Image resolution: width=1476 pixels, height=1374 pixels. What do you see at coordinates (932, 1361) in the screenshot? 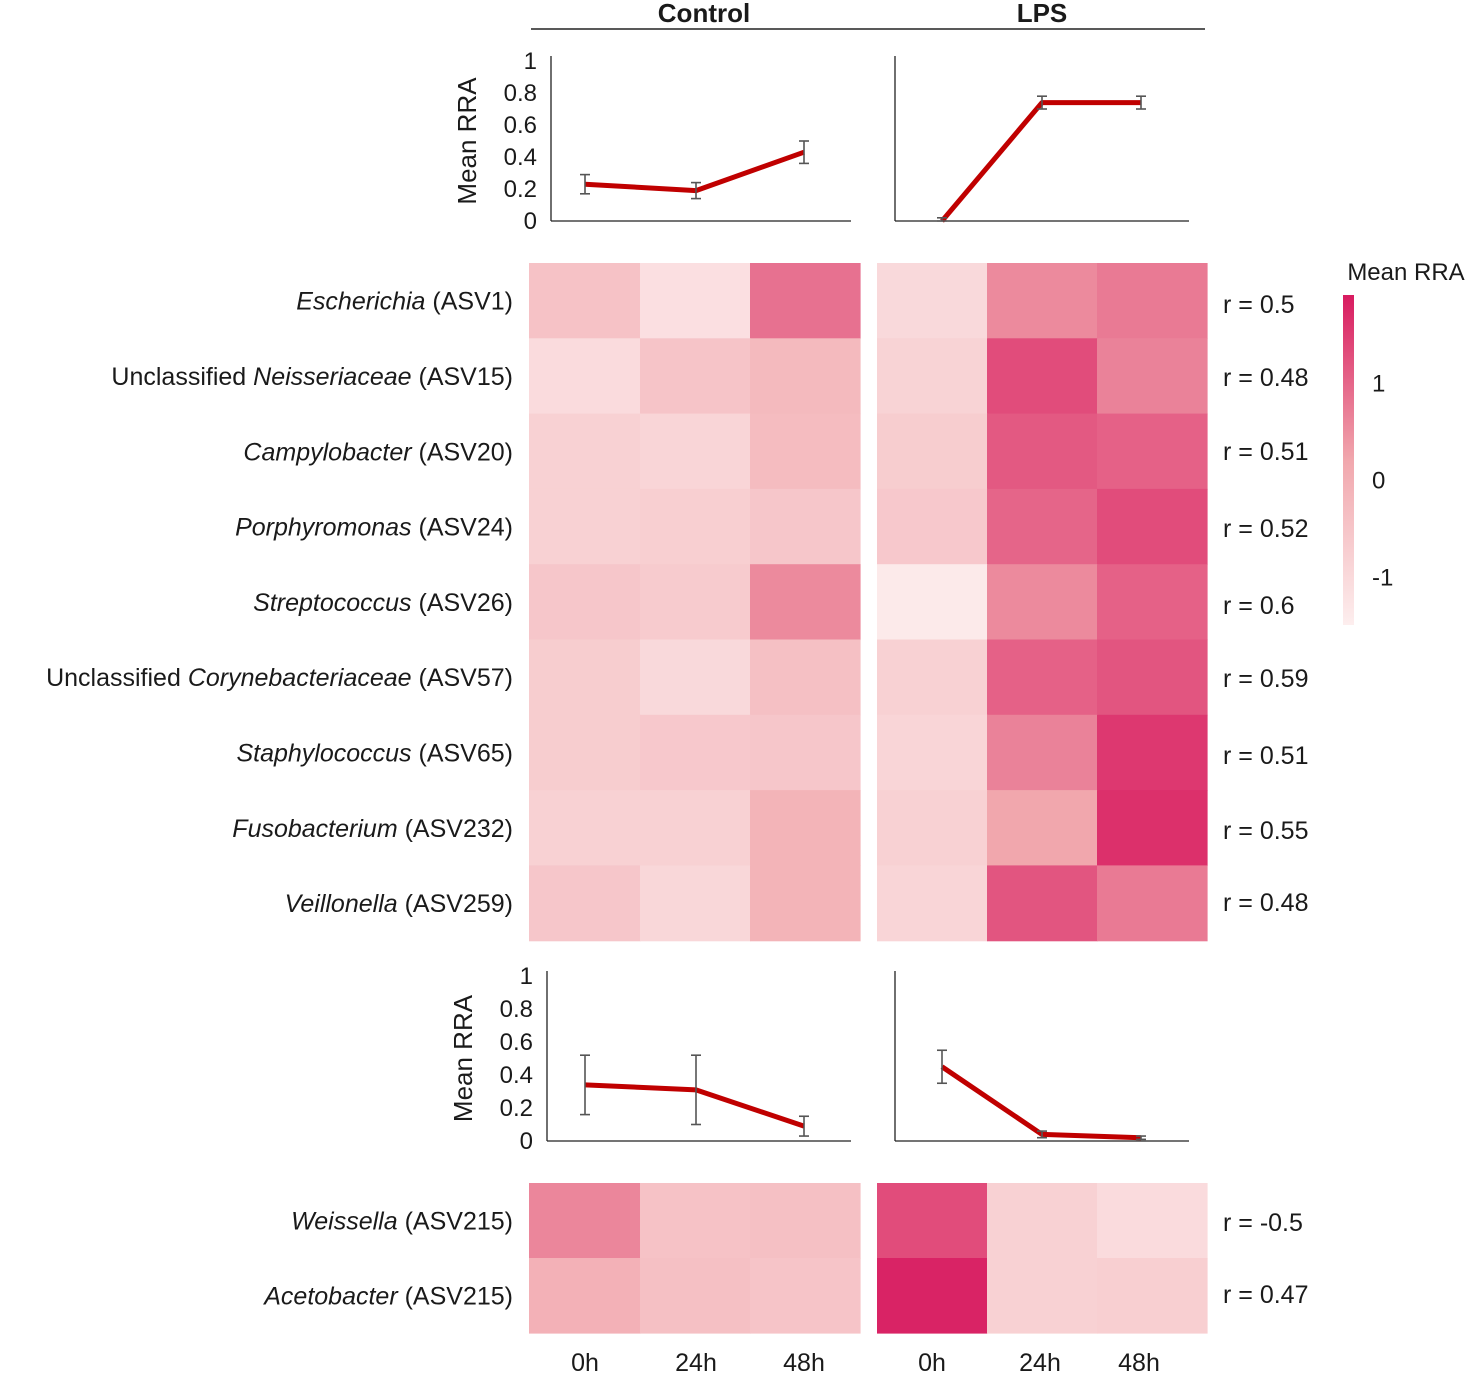
I see `x-tick-label-lps: 0h` at bounding box center [932, 1361].